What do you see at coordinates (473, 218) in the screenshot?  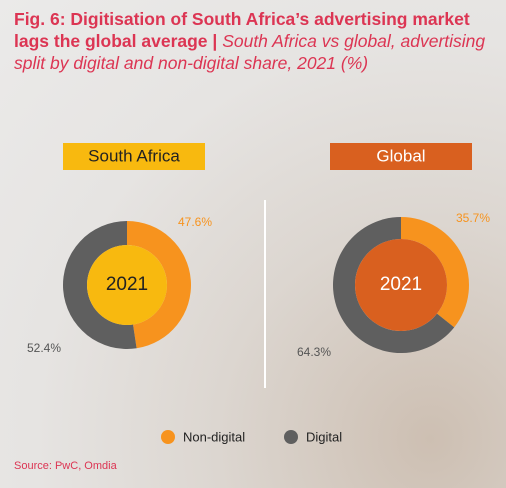 I see `value-label: 35.7%` at bounding box center [473, 218].